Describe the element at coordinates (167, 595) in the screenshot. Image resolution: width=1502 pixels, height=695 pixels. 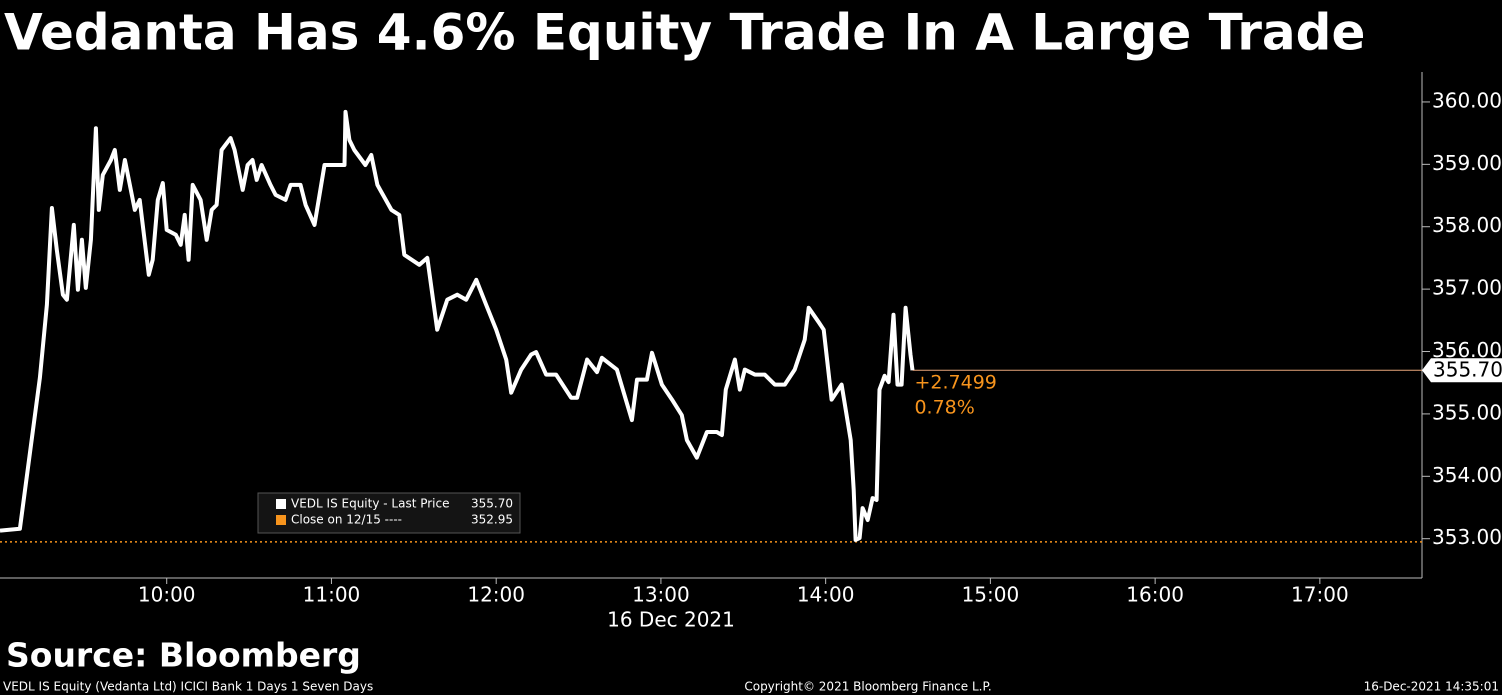
I see `x-tick-label: 10:00` at that location.